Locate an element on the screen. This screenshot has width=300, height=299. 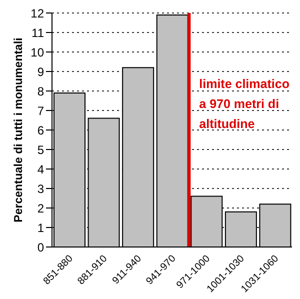
y-tick-label: 4 is located at coordinates (40, 169).